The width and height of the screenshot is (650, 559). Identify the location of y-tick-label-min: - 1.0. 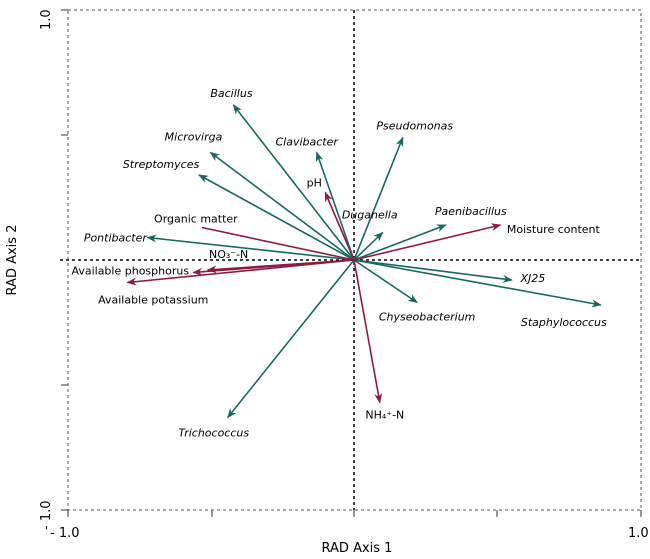
(46, 516).